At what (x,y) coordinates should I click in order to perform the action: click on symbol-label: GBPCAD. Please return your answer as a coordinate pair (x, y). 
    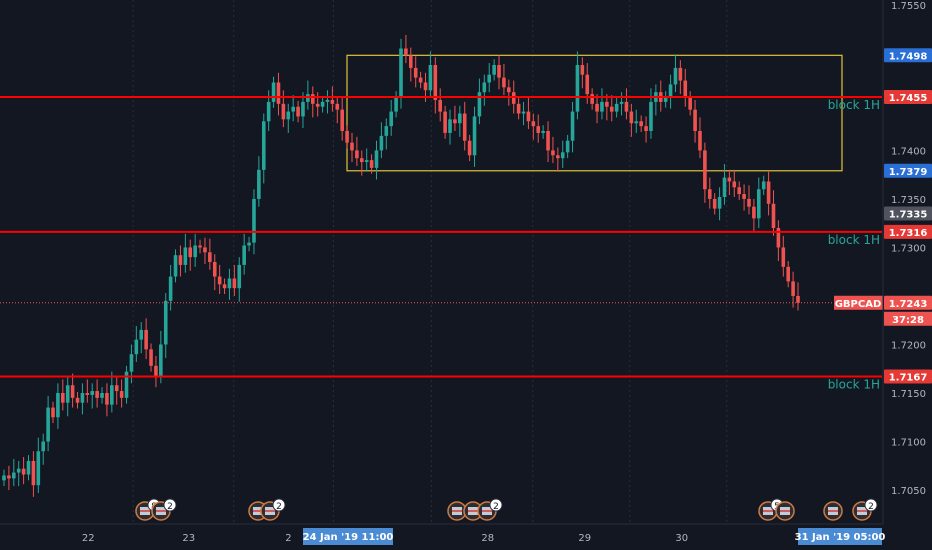
    Looking at the image, I should click on (858, 304).